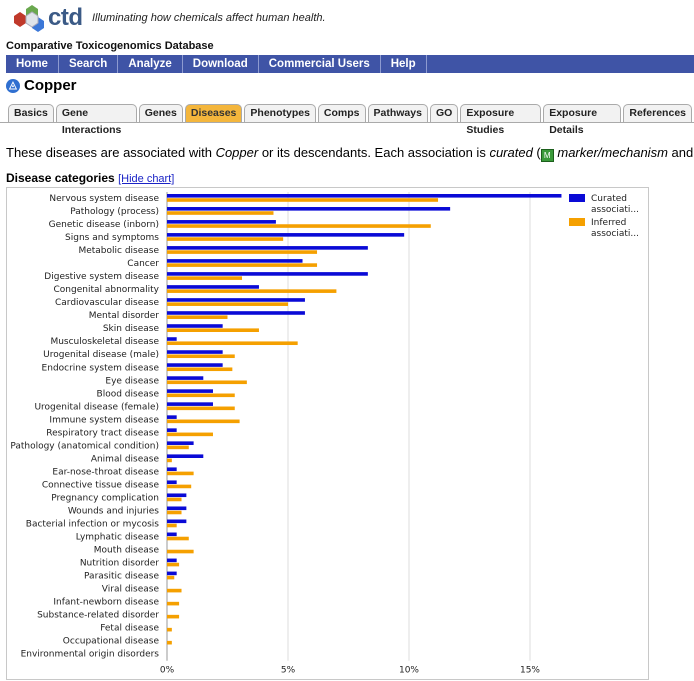 The width and height of the screenshot is (694, 681). Describe the element at coordinates (13, 85) in the screenshot. I see `chemical-icon: ◬` at that location.